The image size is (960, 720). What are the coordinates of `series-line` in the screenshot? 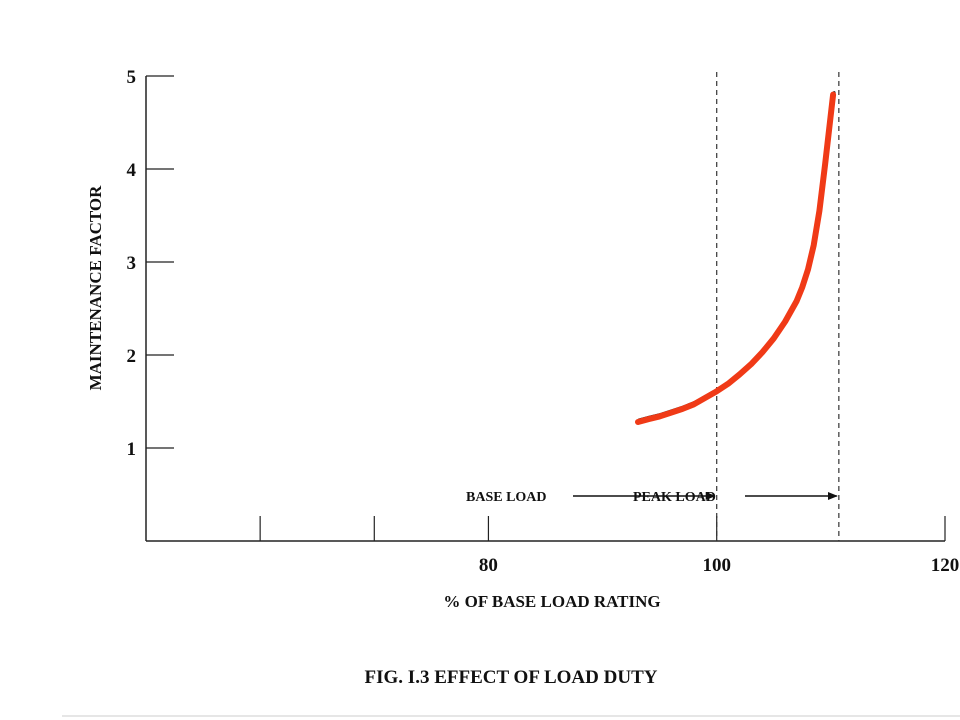 It's located at (736, 258).